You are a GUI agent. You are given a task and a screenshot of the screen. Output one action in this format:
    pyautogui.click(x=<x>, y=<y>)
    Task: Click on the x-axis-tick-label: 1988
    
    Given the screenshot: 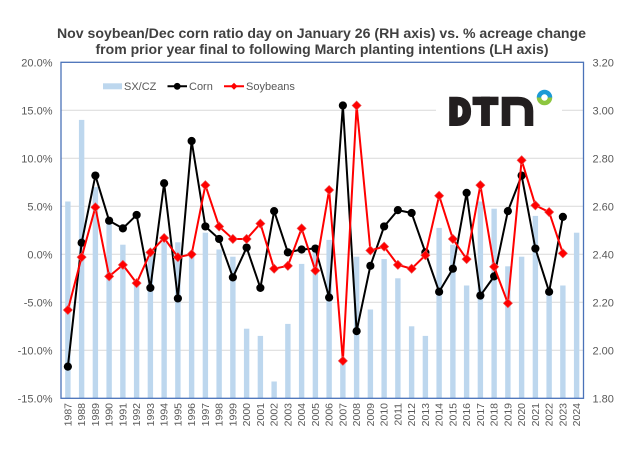 What is the action you would take?
    pyautogui.click(x=82, y=415)
    